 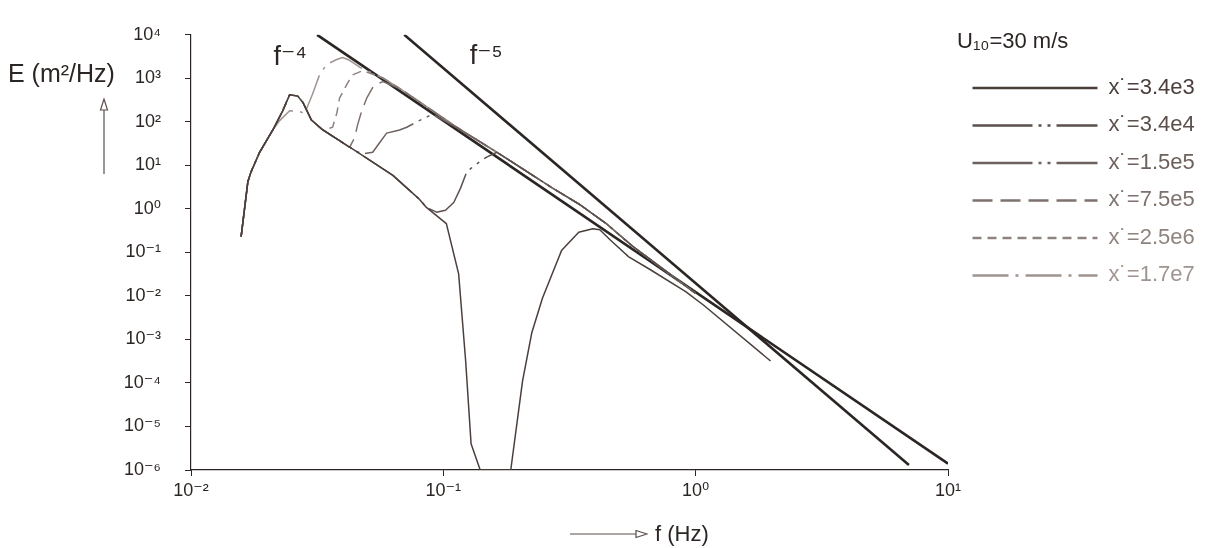 I want to click on y-tick-label: 10⁻³, so click(x=143, y=338).